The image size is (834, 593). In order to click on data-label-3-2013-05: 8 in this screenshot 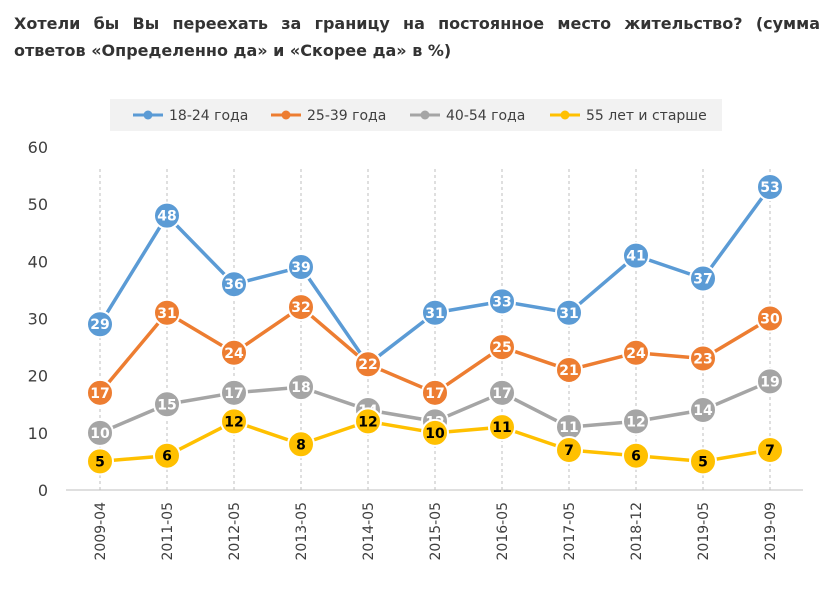, I will do `click(301, 445)`.